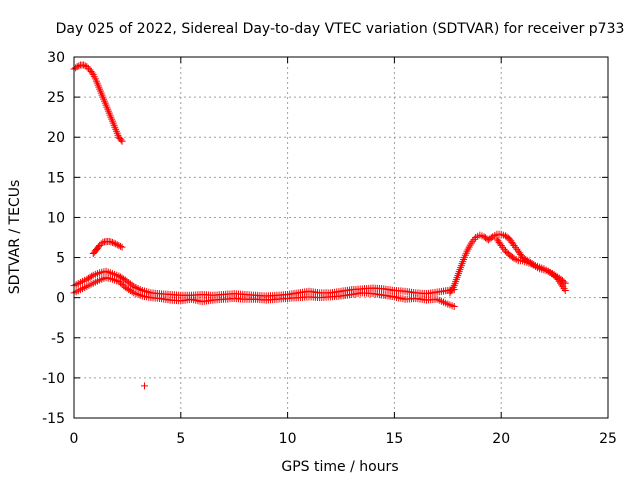  Describe the element at coordinates (608, 439) in the screenshot. I see `x-tick-label: 25` at that location.